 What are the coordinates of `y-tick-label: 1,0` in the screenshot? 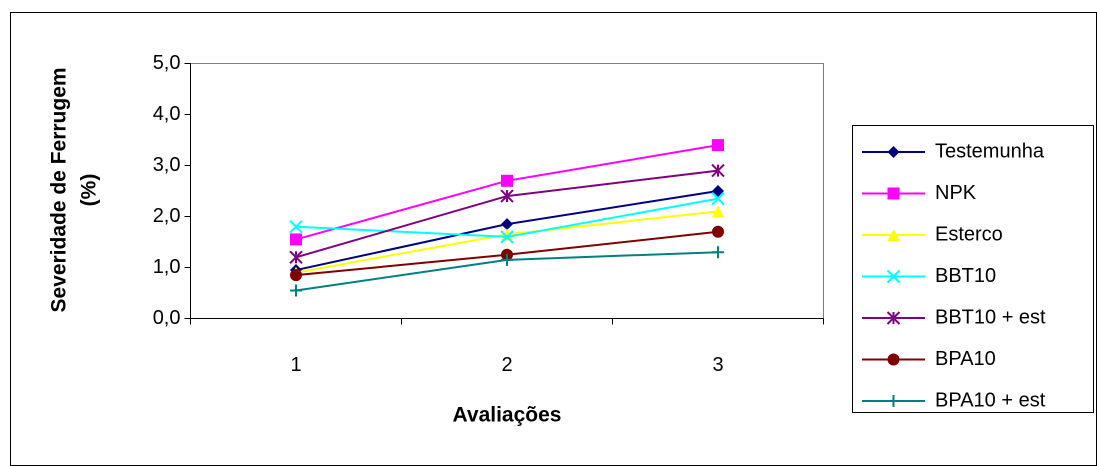 It's located at (167, 267).